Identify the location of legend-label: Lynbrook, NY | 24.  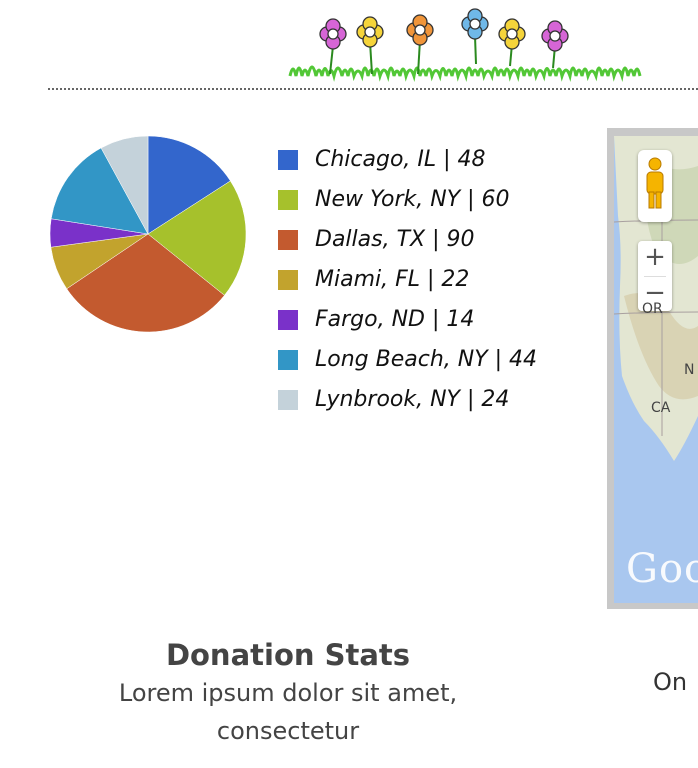
(412, 399).